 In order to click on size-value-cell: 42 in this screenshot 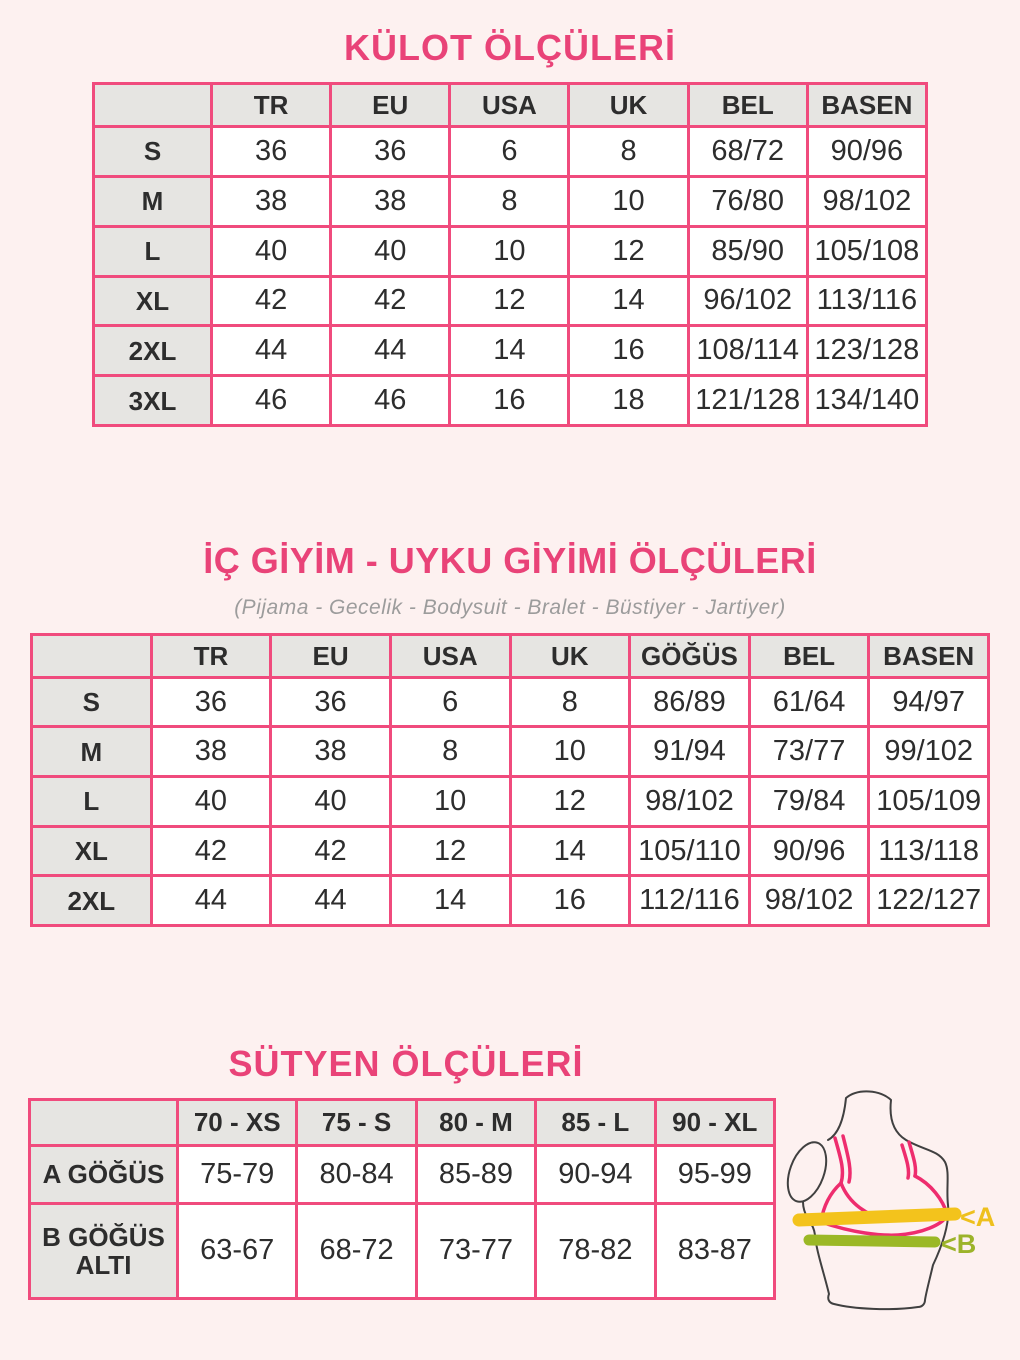, I will do `click(330, 851)`.